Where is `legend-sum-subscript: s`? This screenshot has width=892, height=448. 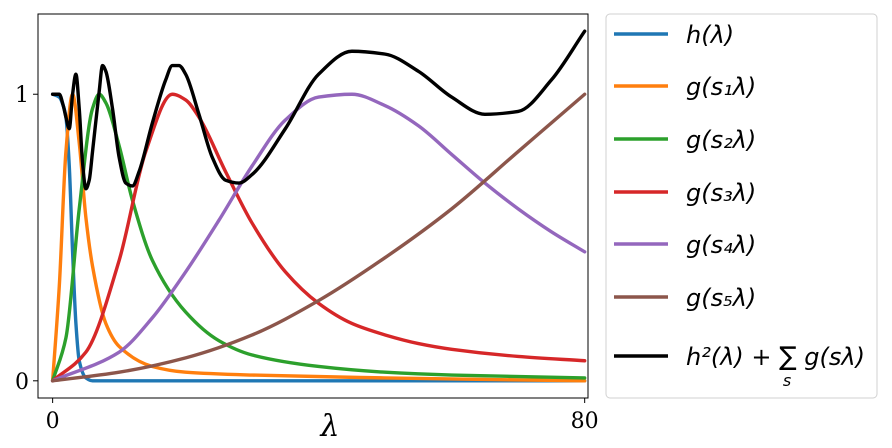 legend-sum-subscript: s is located at coordinates (787, 380).